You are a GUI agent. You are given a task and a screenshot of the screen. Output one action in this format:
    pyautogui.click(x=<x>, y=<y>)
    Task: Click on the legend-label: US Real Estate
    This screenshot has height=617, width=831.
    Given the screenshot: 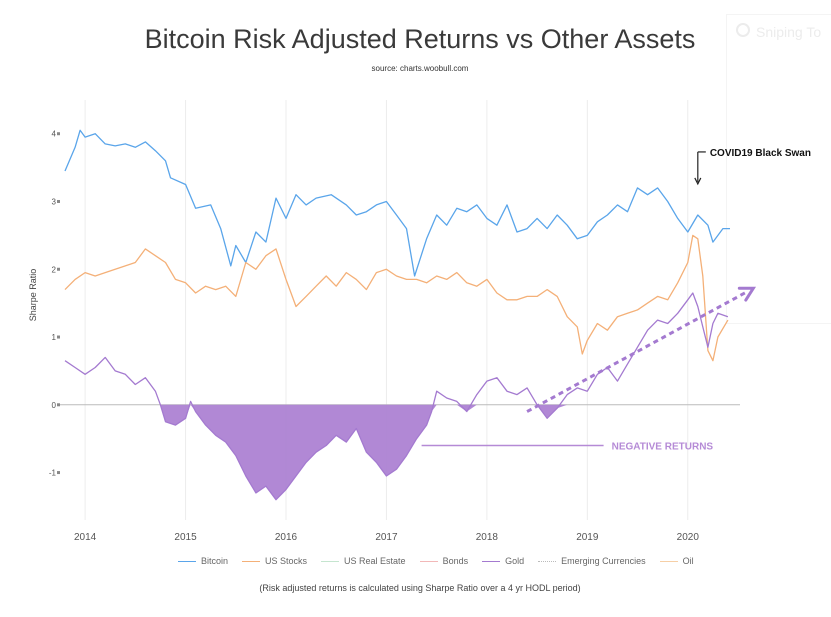 What is the action you would take?
    pyautogui.click(x=375, y=561)
    